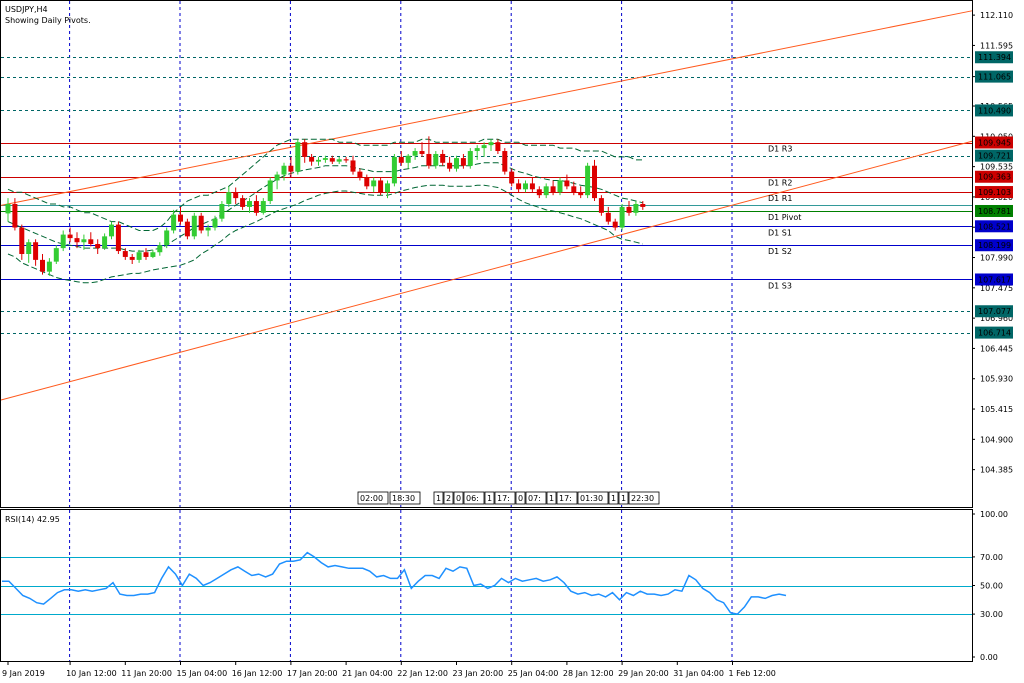  Describe the element at coordinates (642, 498) in the screenshot. I see `time-marker-label: 22:30` at that location.